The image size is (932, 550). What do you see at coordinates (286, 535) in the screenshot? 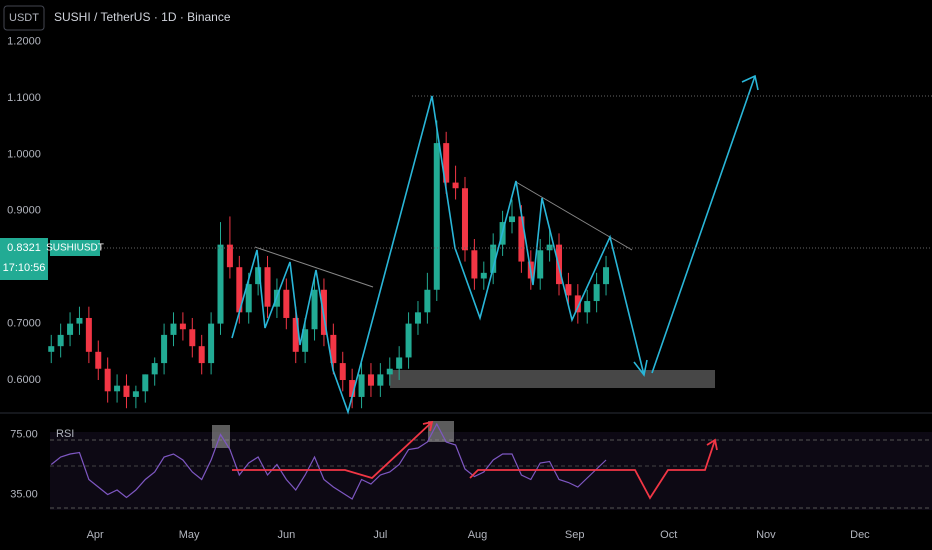
I see `x-tick-label: Jun` at bounding box center [286, 535].